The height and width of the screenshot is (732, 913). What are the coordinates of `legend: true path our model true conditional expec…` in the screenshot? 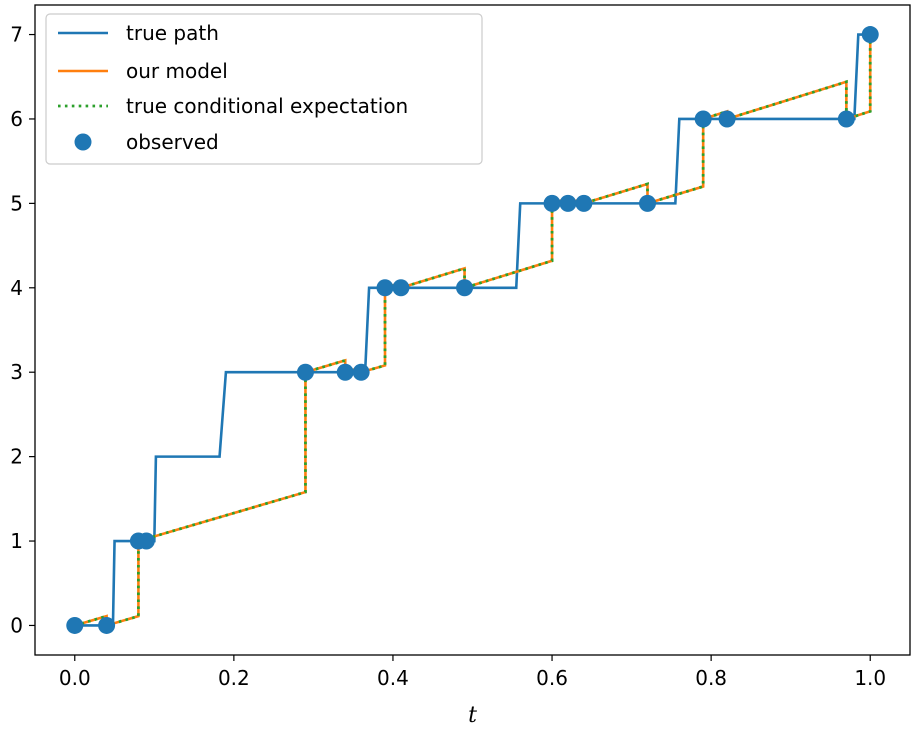 It's located at (264, 89).